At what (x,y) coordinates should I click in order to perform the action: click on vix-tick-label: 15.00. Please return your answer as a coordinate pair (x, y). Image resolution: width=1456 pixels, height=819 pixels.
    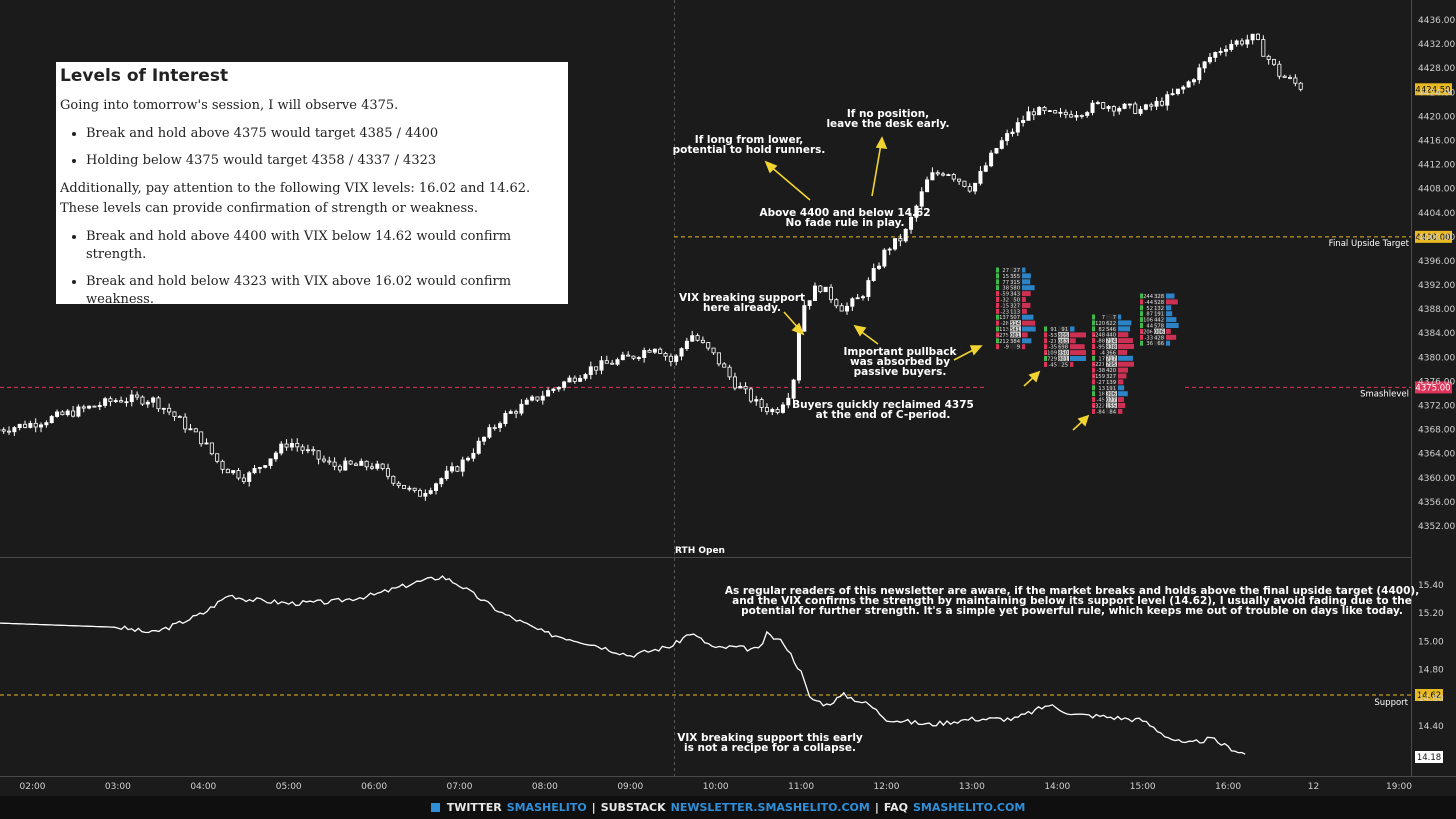
    Looking at the image, I should click on (1431, 642).